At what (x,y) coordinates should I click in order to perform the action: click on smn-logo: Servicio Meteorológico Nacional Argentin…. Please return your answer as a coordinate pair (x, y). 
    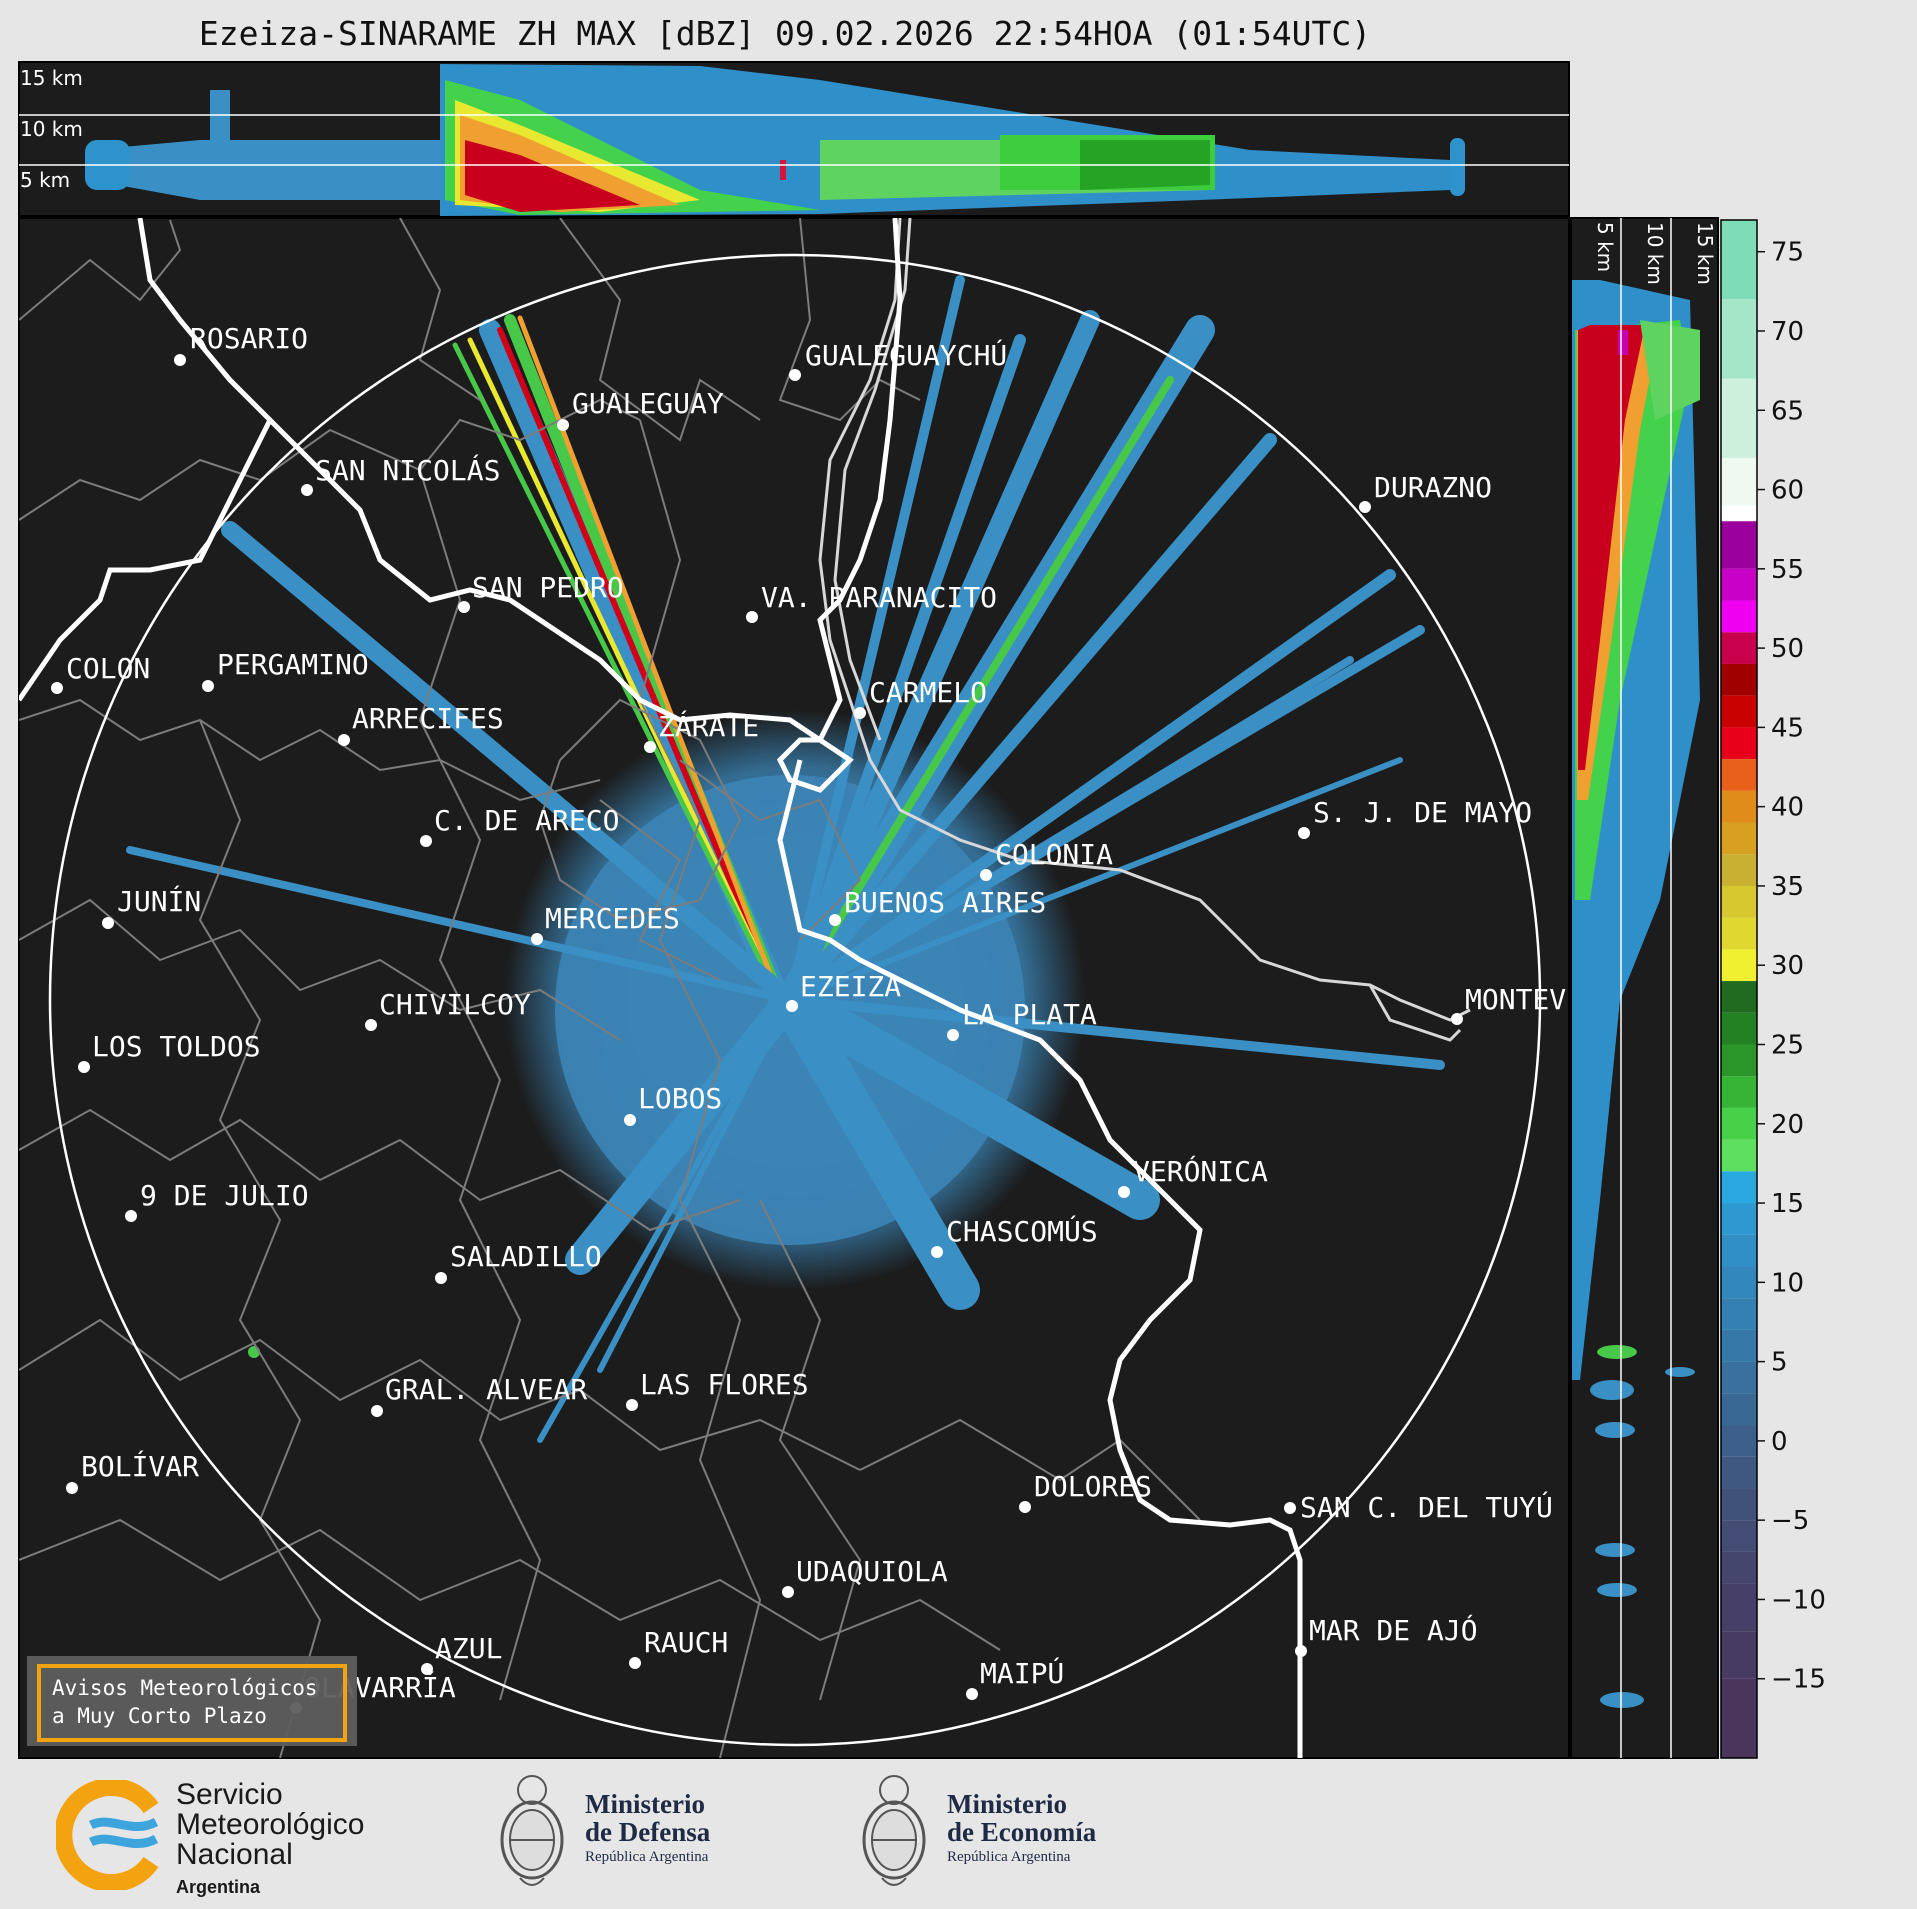
    Looking at the image, I should click on (216, 1837).